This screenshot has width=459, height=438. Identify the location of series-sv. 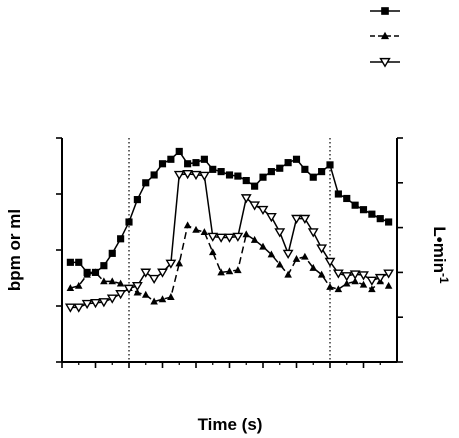
(229, 263).